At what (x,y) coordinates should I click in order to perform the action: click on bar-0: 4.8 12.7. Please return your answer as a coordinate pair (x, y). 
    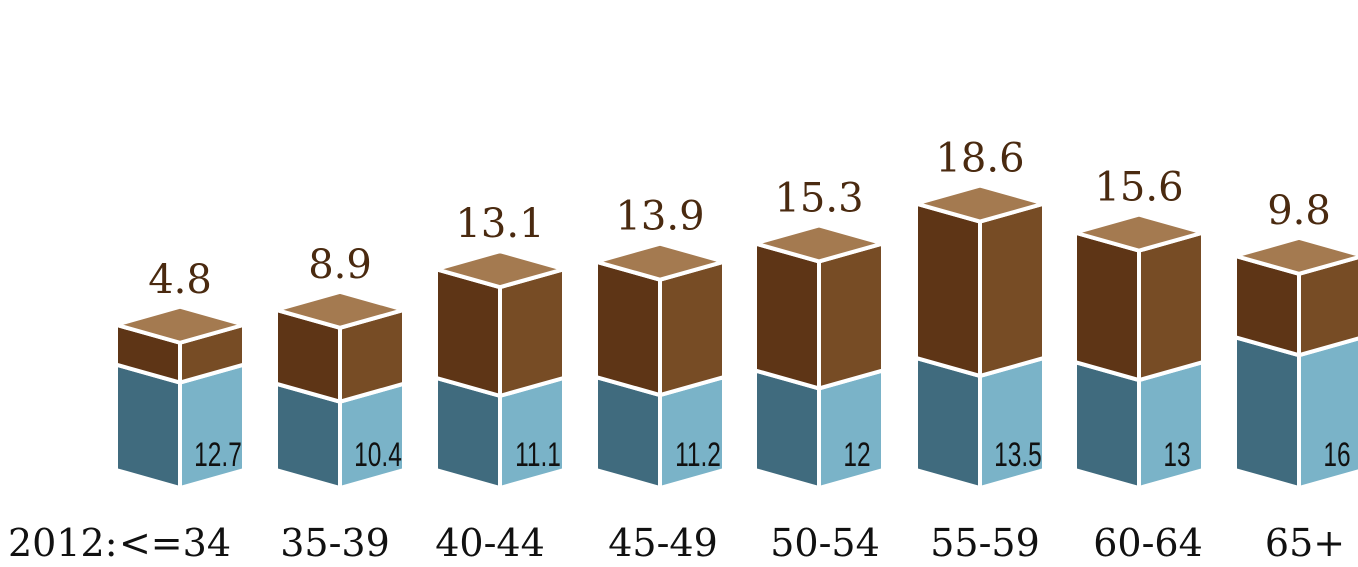
    Looking at the image, I should click on (180, 373).